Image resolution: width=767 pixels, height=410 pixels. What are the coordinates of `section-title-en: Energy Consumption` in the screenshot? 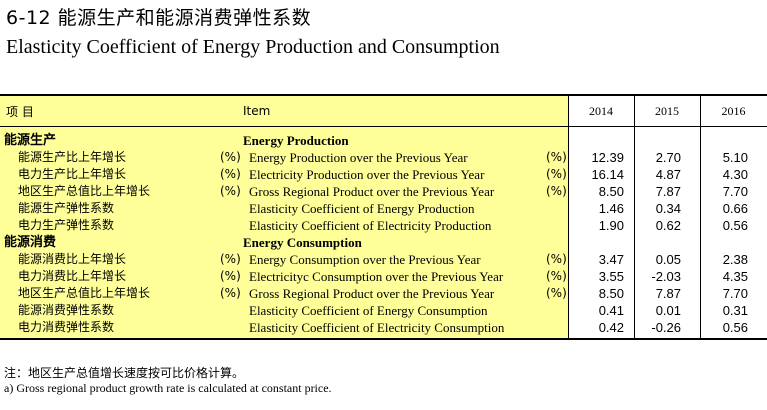 It's located at (302, 242).